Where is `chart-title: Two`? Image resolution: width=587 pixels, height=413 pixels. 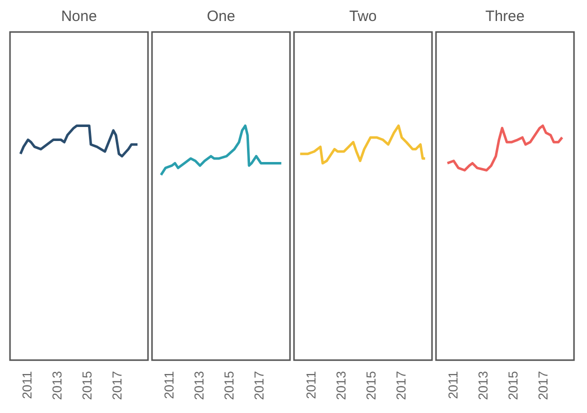
chart-title: Two is located at coordinates (363, 17).